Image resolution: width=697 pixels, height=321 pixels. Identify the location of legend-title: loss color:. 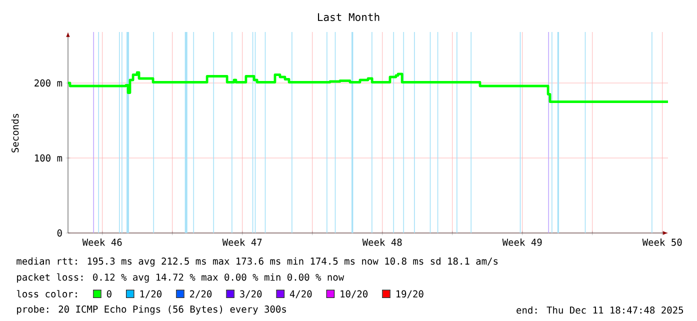
(46, 294).